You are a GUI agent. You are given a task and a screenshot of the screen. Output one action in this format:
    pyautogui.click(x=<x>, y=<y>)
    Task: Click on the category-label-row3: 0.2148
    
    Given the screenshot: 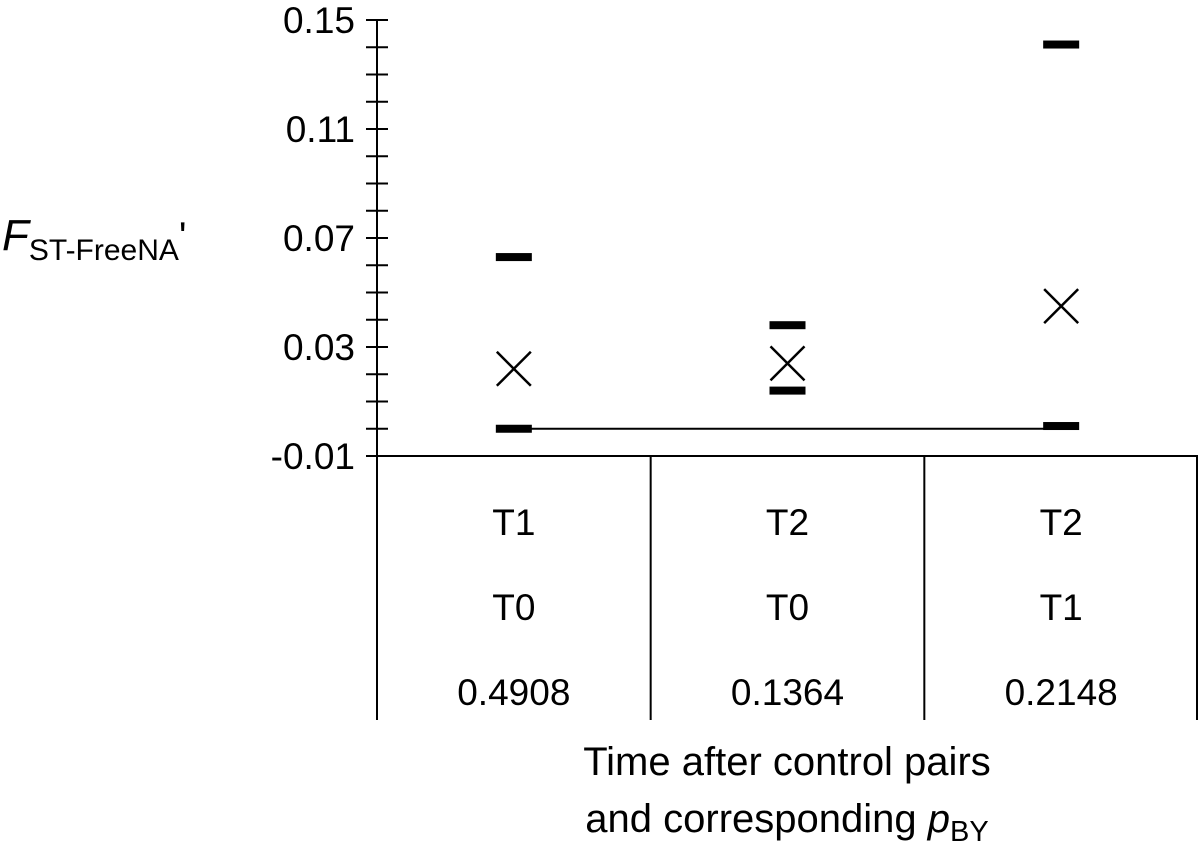 What is the action you would take?
    pyautogui.click(x=1061, y=692)
    